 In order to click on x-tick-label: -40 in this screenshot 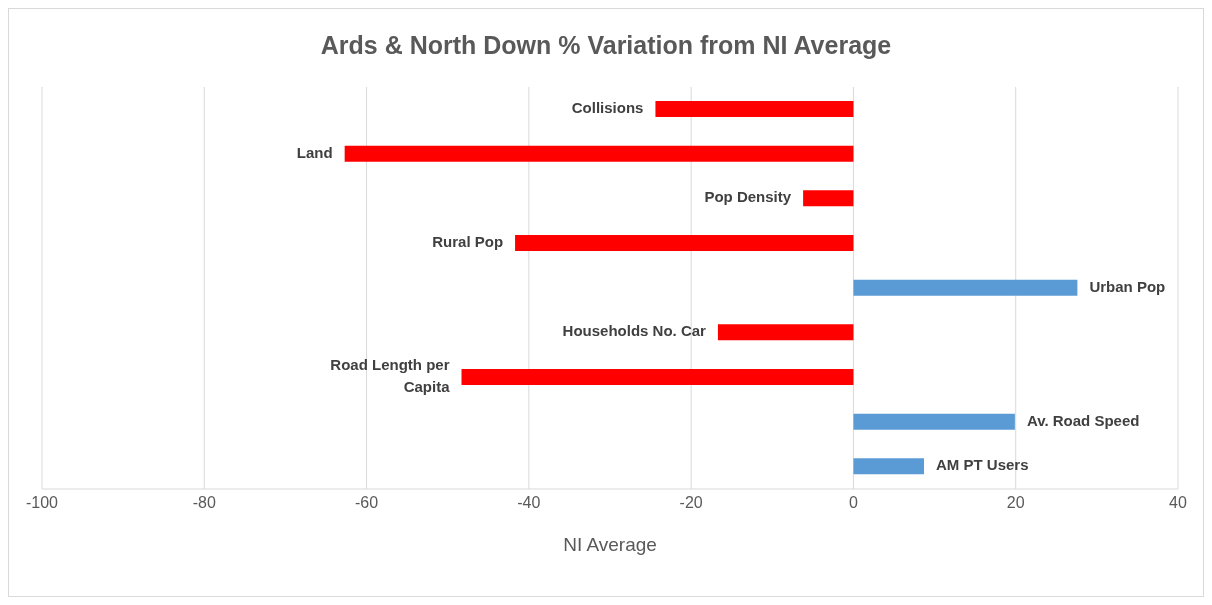, I will do `click(529, 503)`.